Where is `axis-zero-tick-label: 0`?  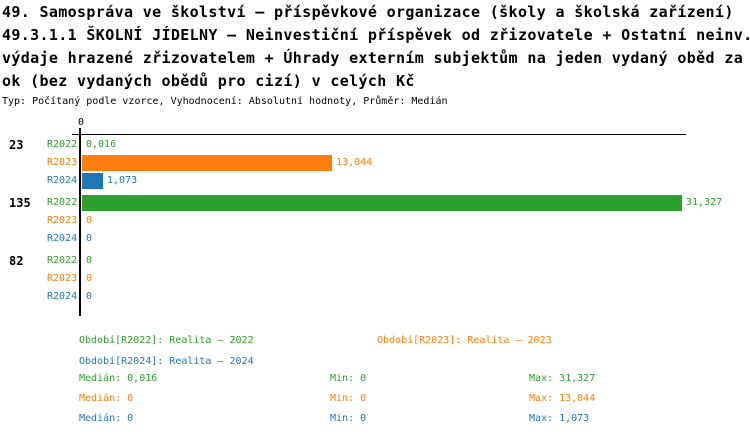 axis-zero-tick-label: 0 is located at coordinates (81, 122).